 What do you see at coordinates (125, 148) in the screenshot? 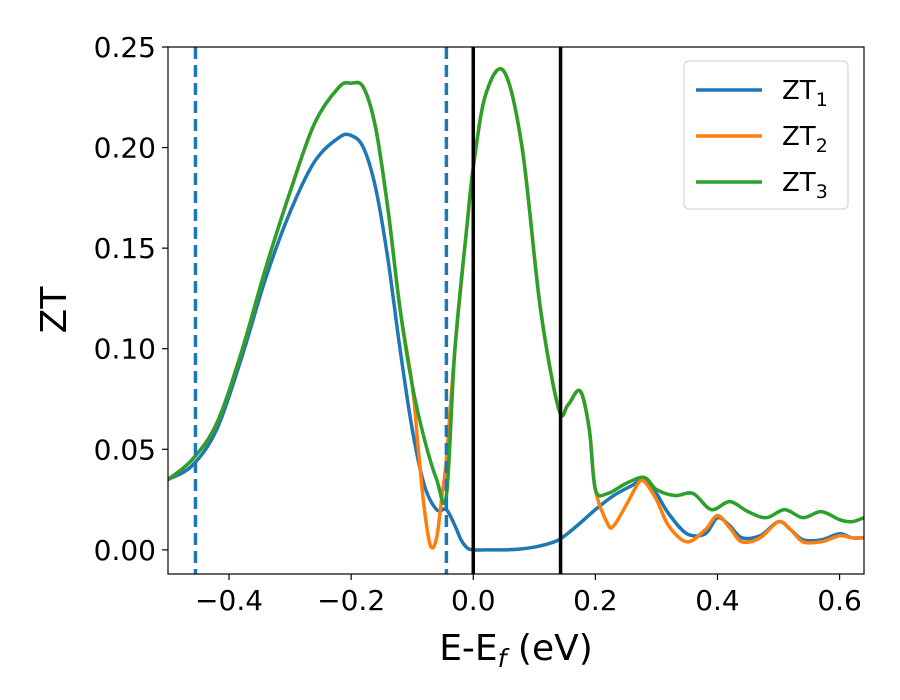
I see `y-tick-label: 0.20` at bounding box center [125, 148].